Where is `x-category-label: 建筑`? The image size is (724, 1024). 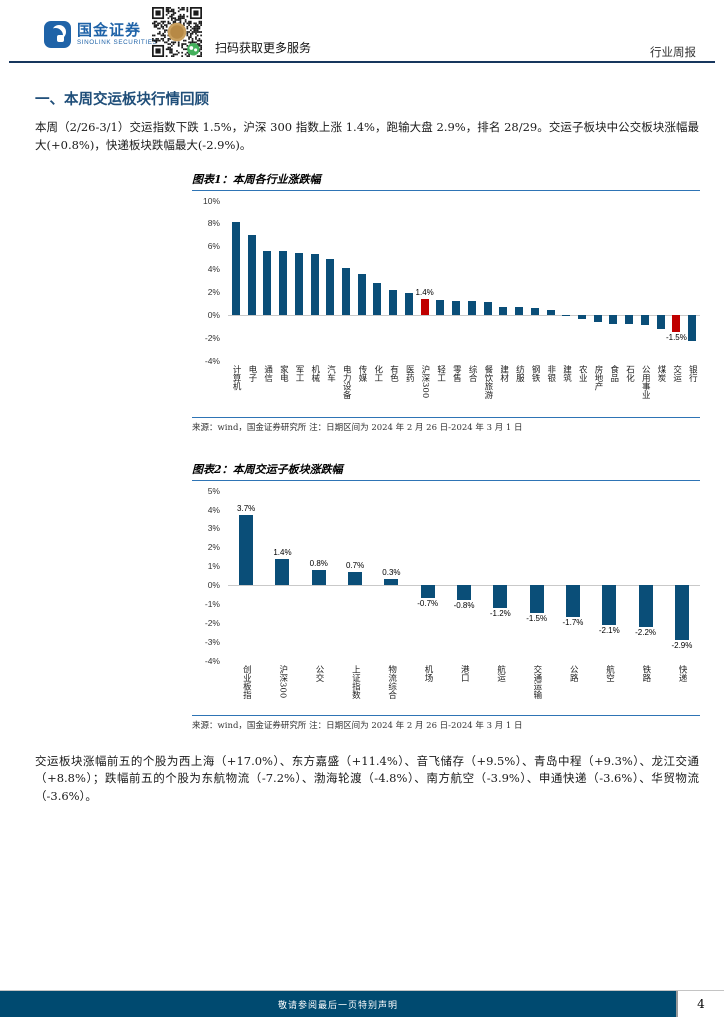
x-category-label: 建筑 is located at coordinates (566, 373).